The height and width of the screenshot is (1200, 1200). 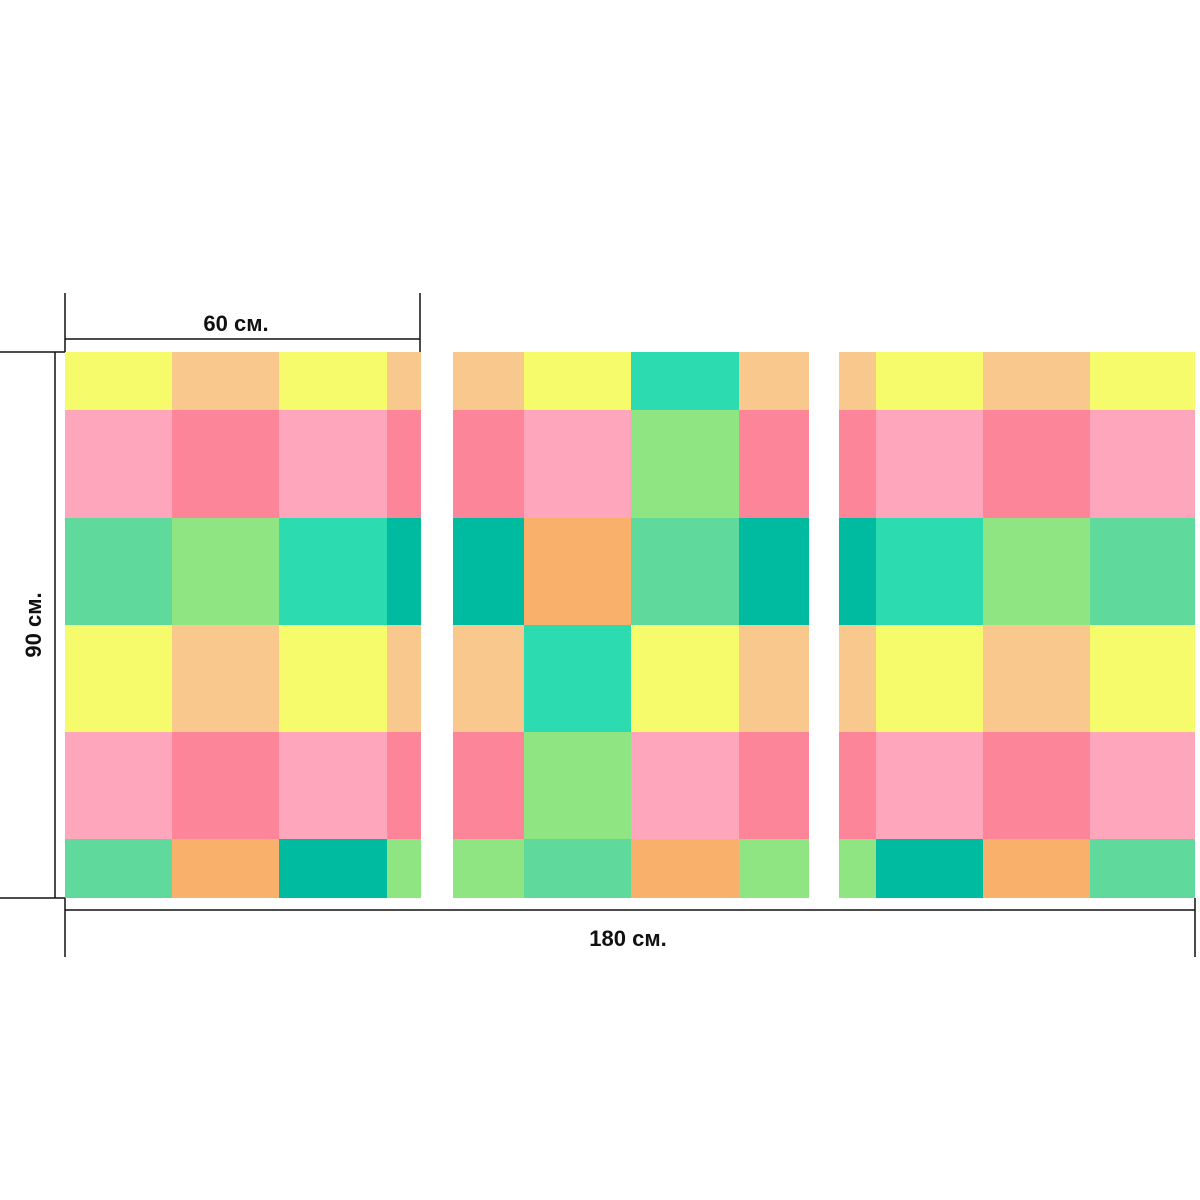 I want to click on panel-width-label: 60 см., so click(x=235, y=323).